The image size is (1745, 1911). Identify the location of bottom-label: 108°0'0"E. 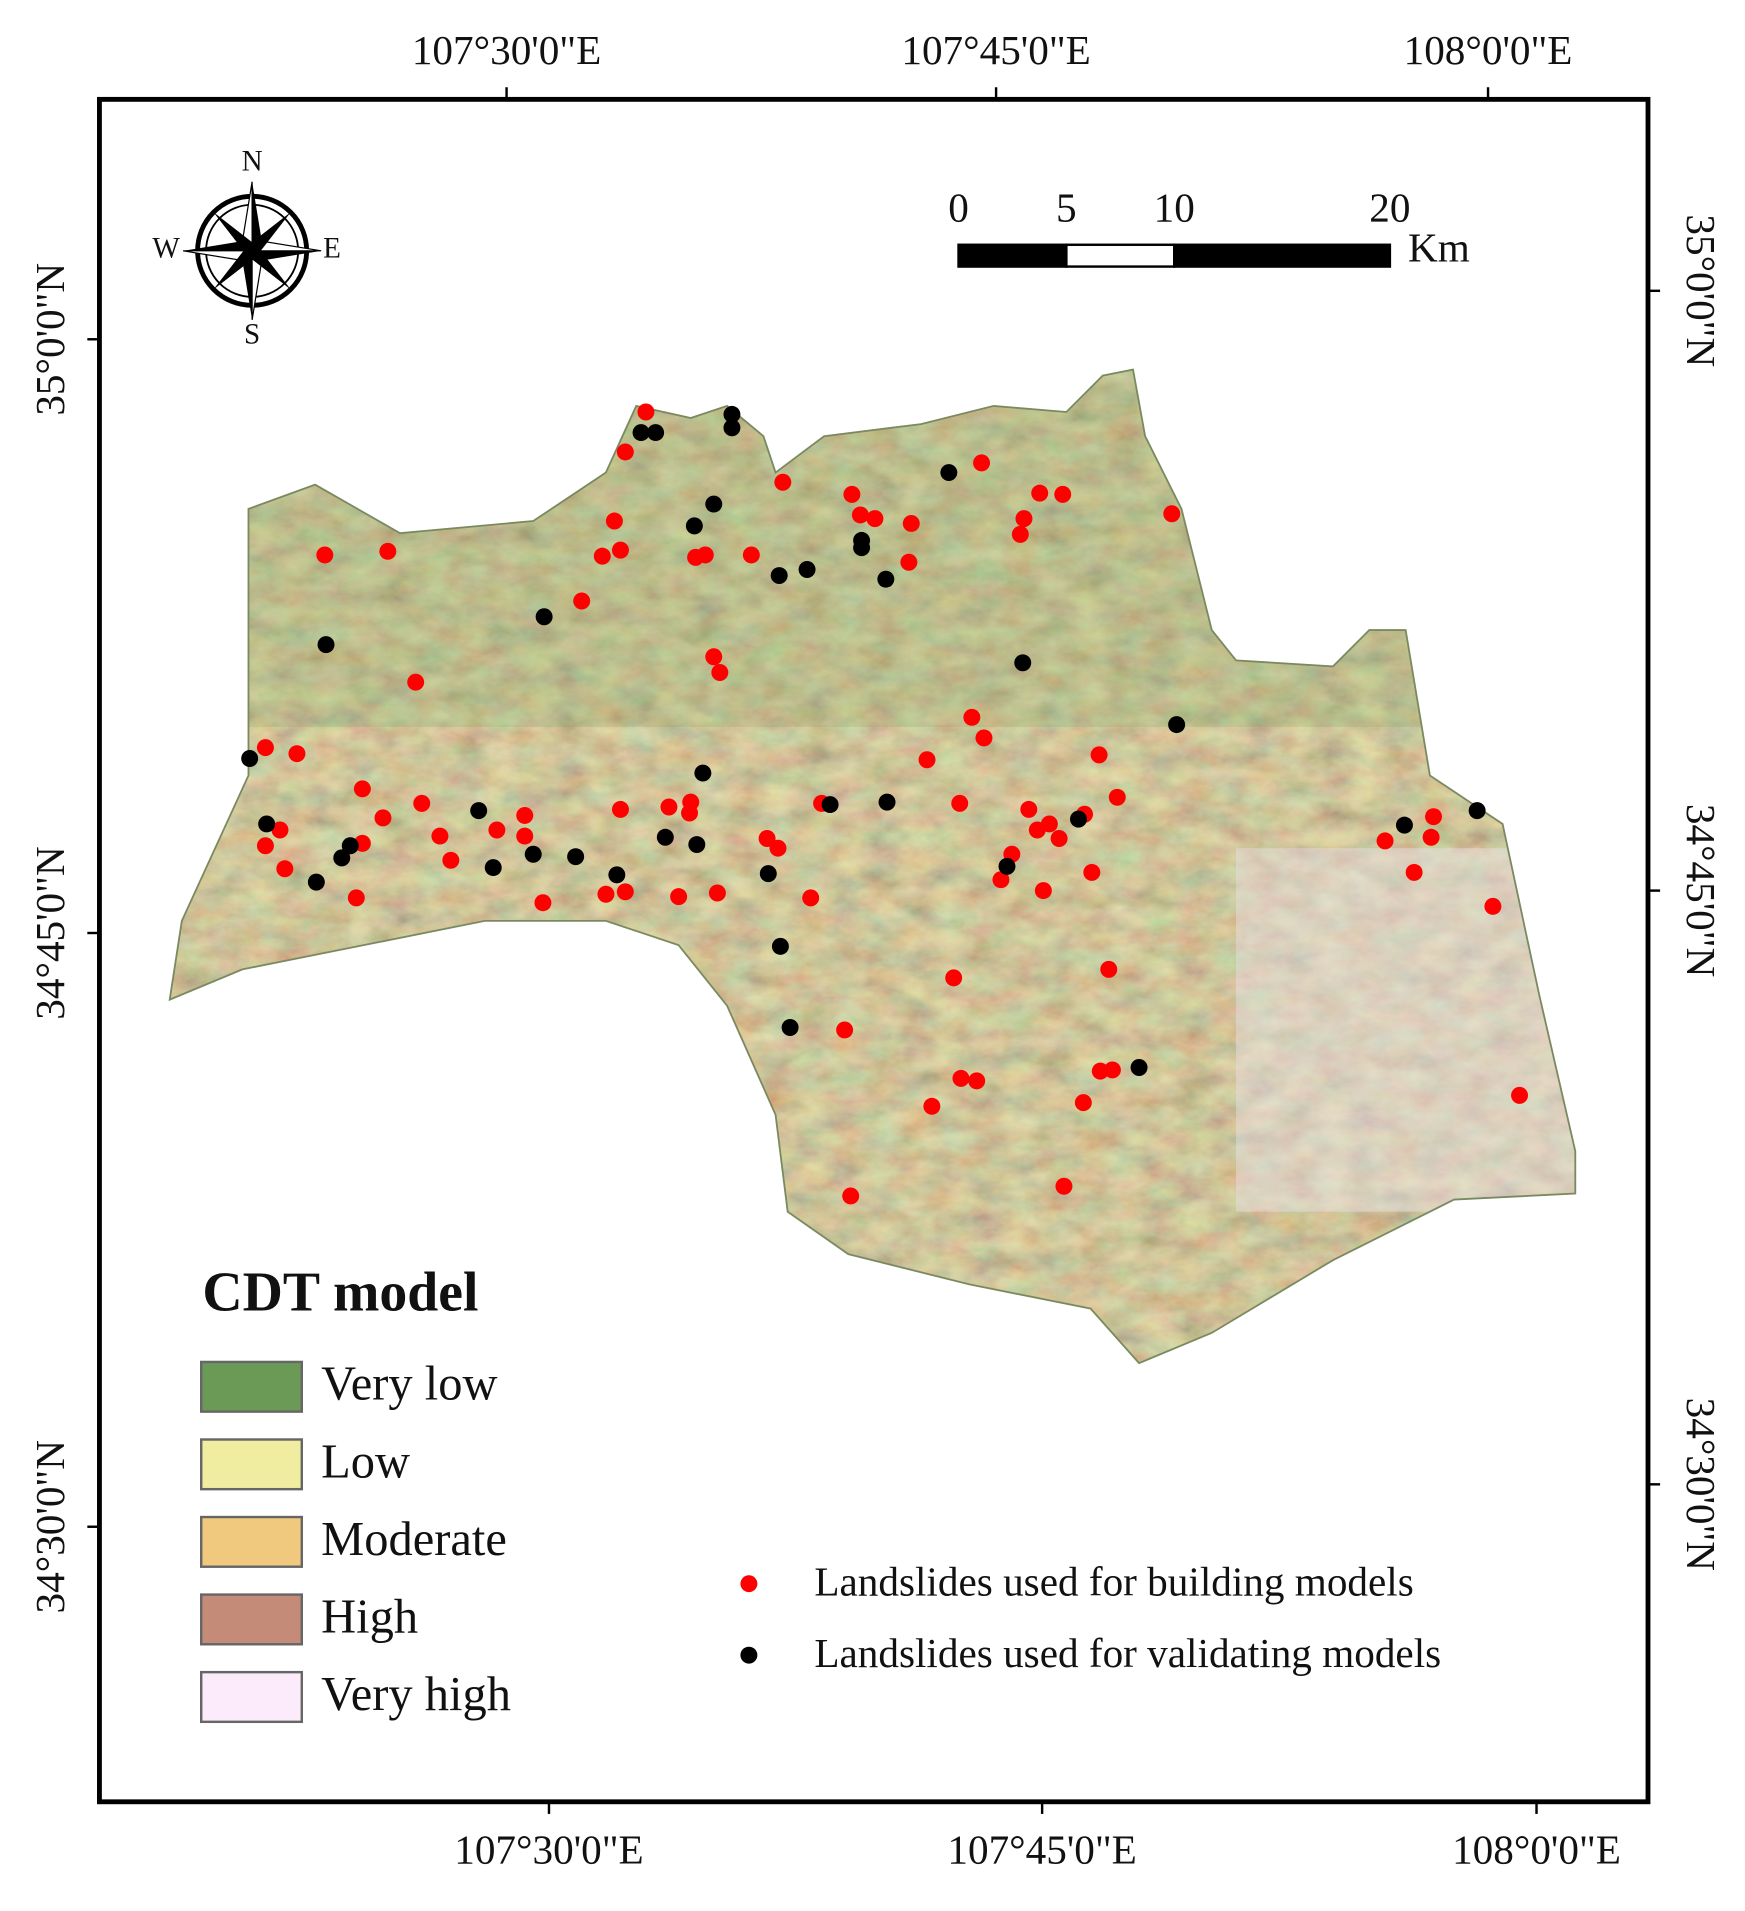
(1536, 1849).